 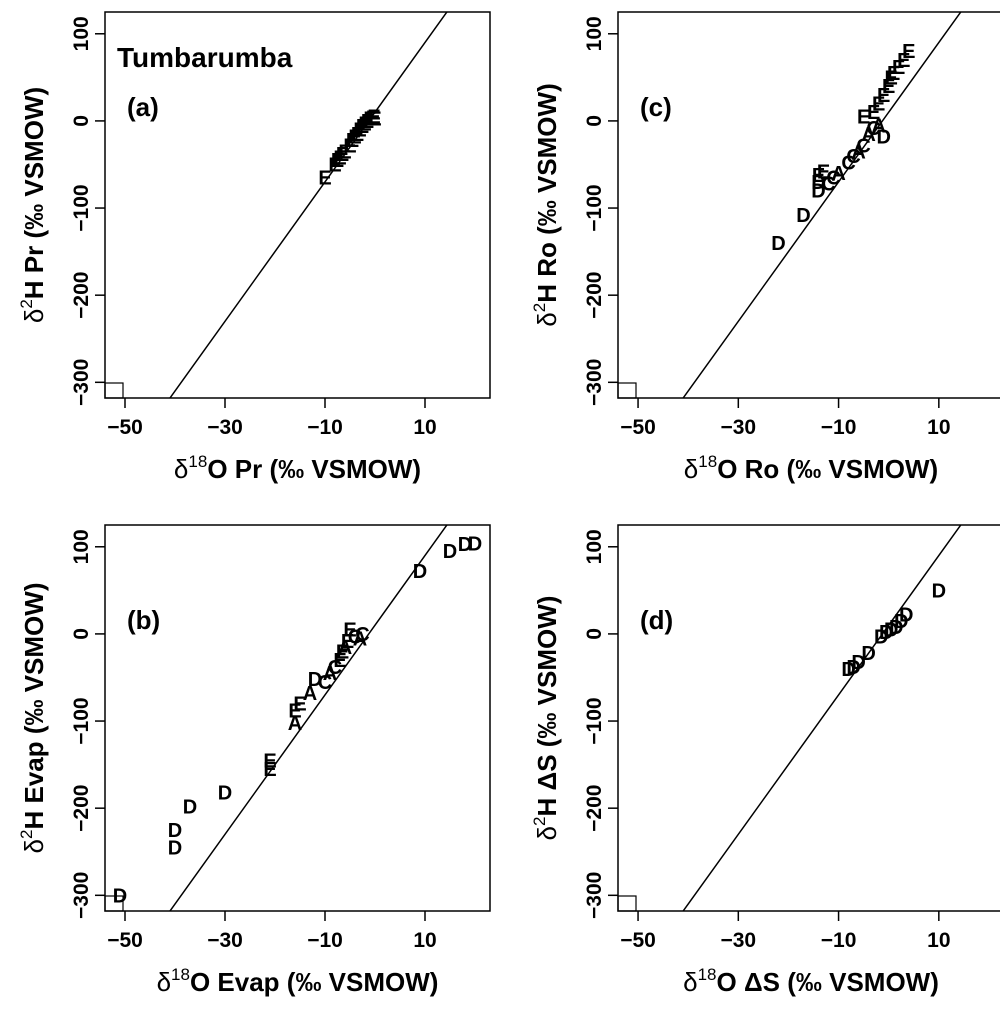 What do you see at coordinates (297, 468) in the screenshot?
I see `x-axis-label: δ18O Pr (‰ VSMOW)` at bounding box center [297, 468].